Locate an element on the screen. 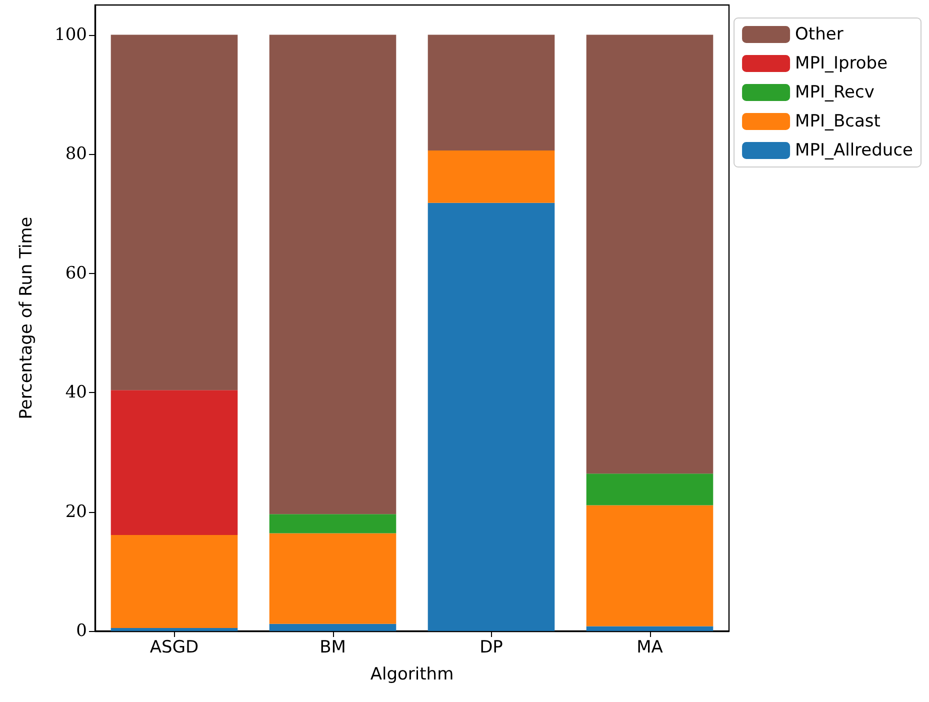 Image resolution: width=929 pixels, height=702 pixels. y-tick-label: 60 is located at coordinates (76, 273).